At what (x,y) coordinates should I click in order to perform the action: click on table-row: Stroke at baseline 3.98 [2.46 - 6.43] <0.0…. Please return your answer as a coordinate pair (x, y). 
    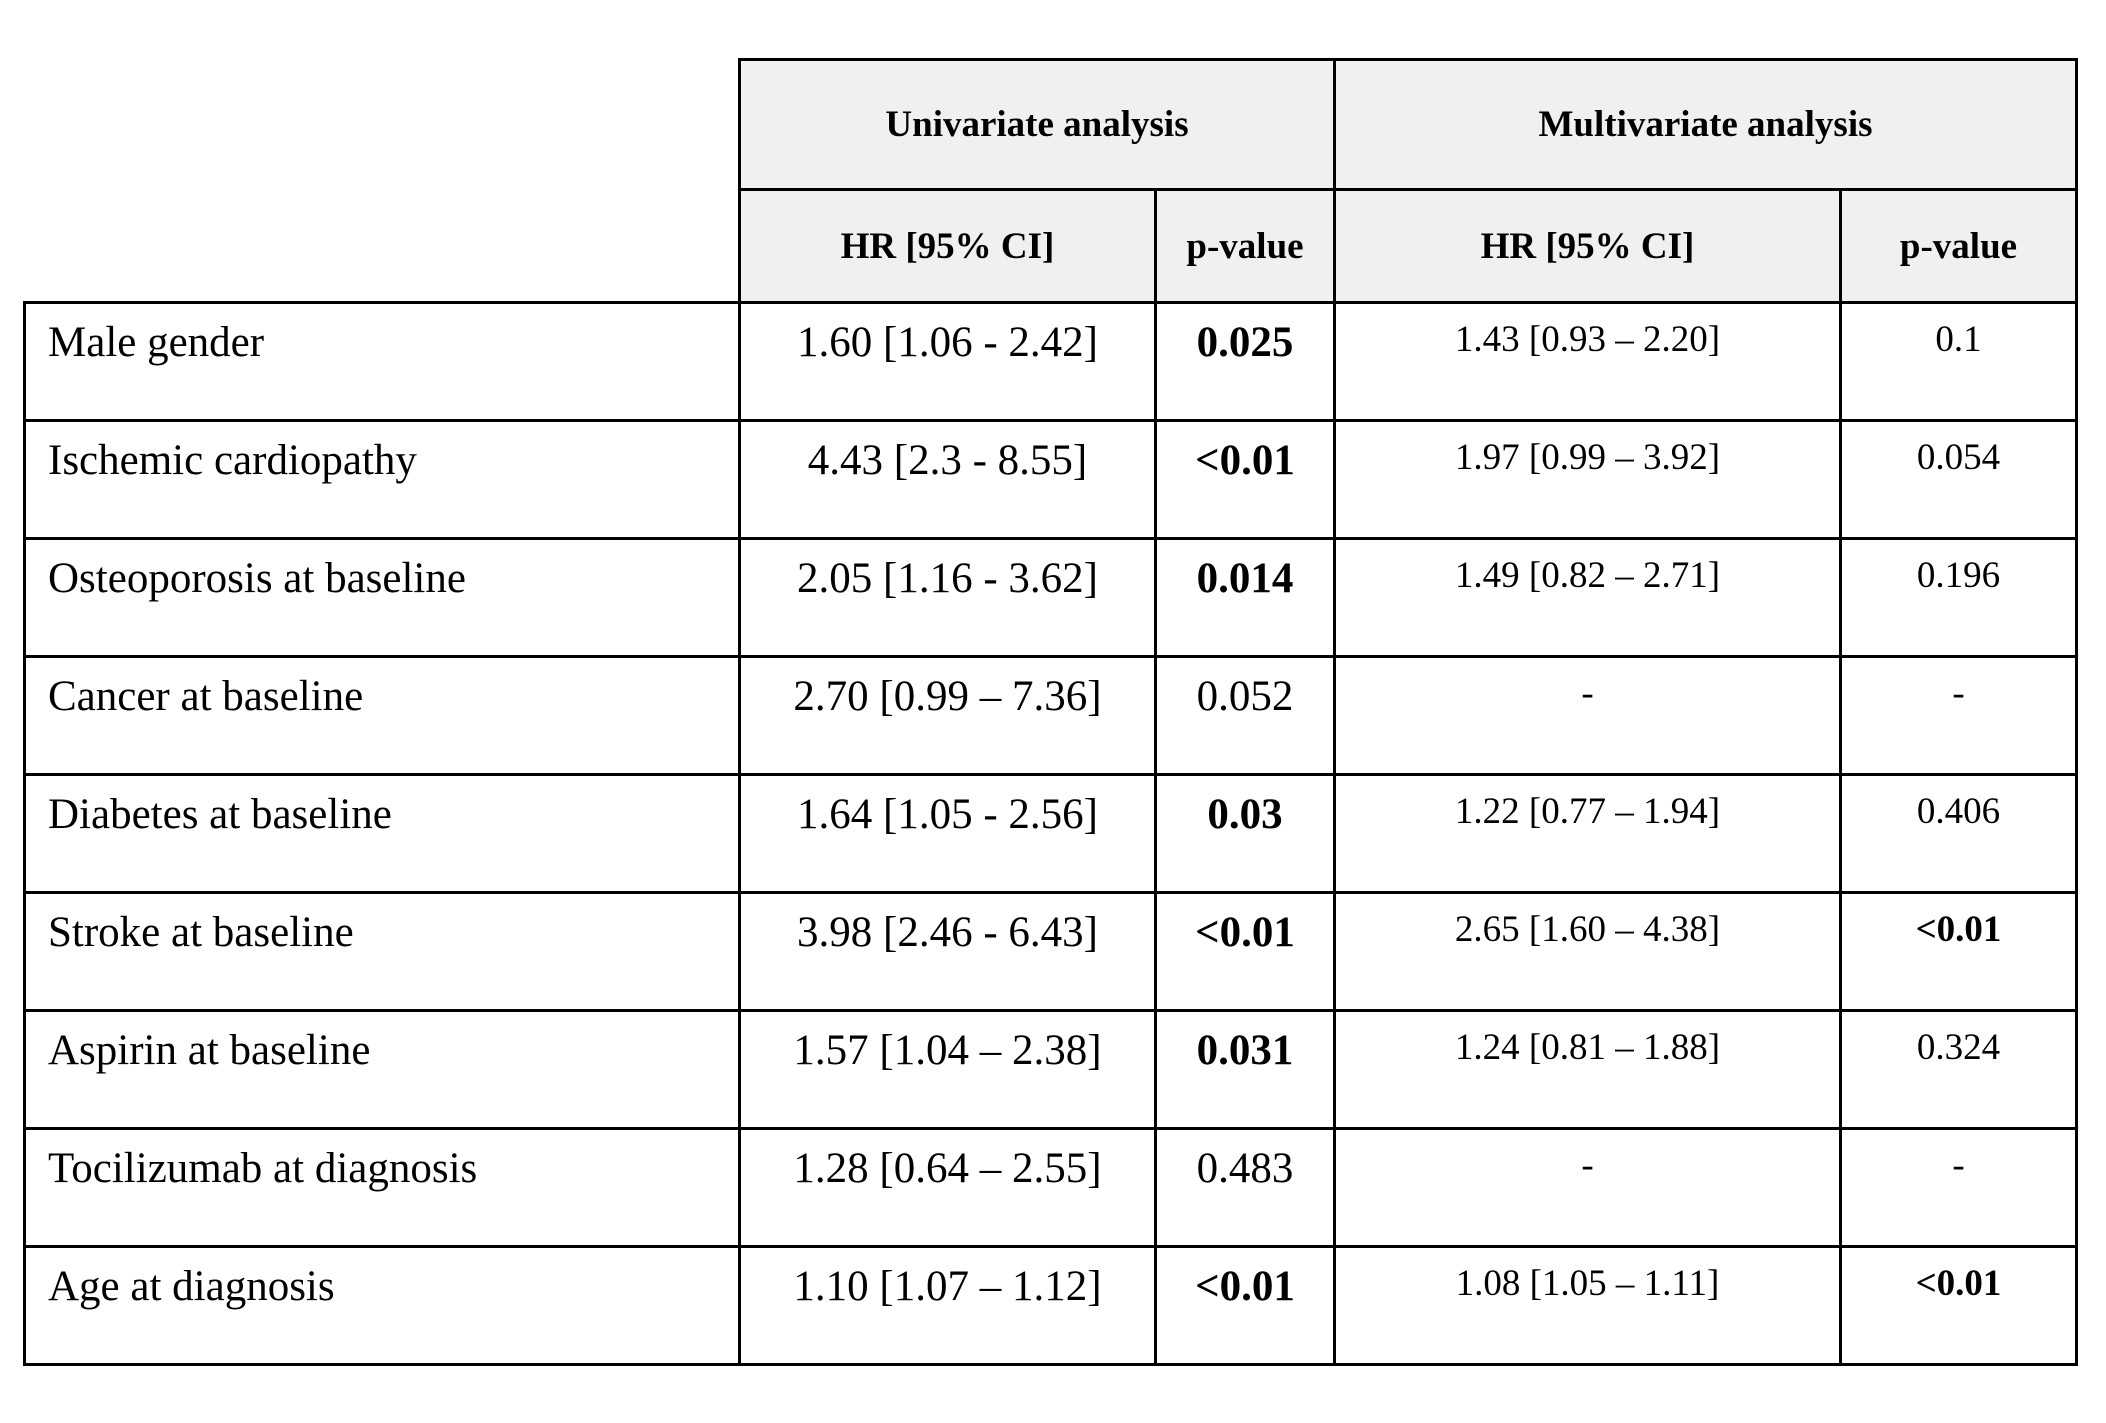
    Looking at the image, I should click on (1050, 951).